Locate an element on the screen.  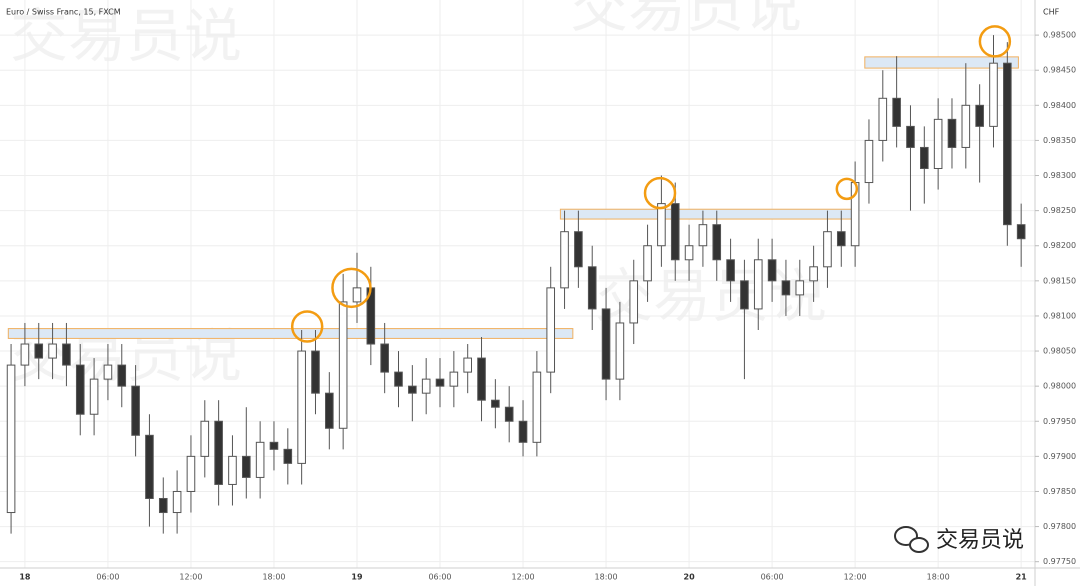
watermark: 交易员说 is located at coordinates (126, 36).